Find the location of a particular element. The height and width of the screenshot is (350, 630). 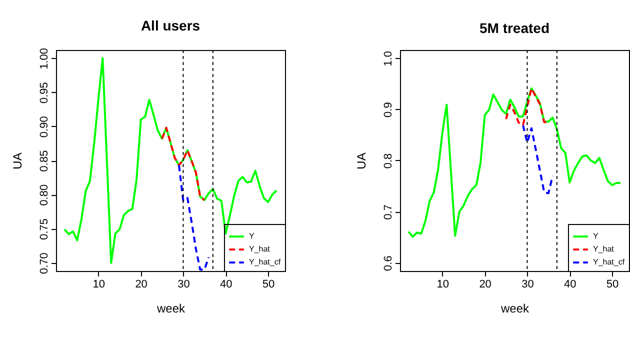

chart-title: 5M treated is located at coordinates (514, 28).